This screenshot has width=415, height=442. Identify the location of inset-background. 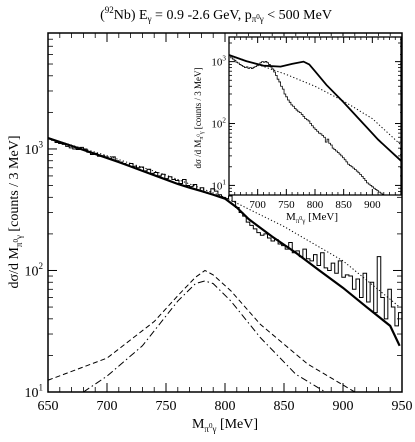
(314, 115).